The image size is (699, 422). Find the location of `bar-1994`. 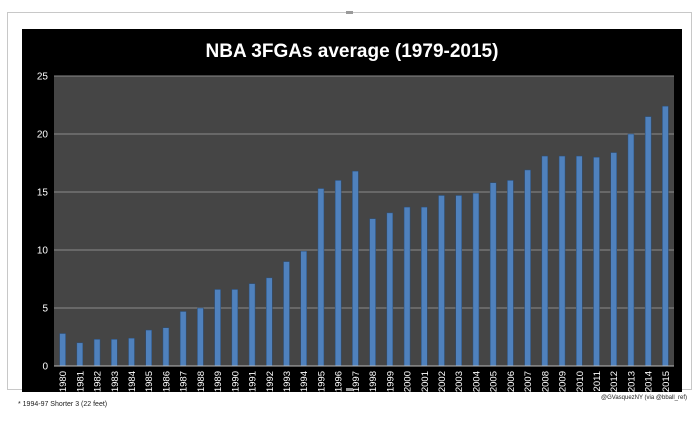

bar-1994 is located at coordinates (303, 308).